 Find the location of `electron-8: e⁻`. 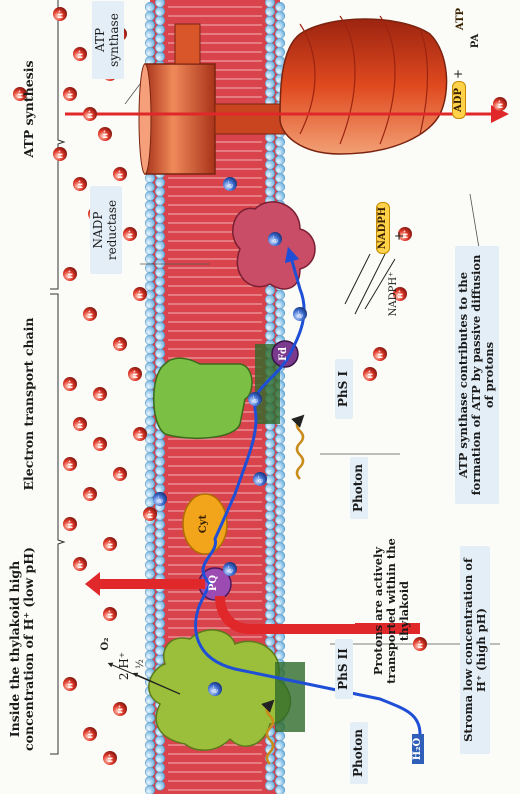

electron-8: e⁻ is located at coordinates (230, 184).